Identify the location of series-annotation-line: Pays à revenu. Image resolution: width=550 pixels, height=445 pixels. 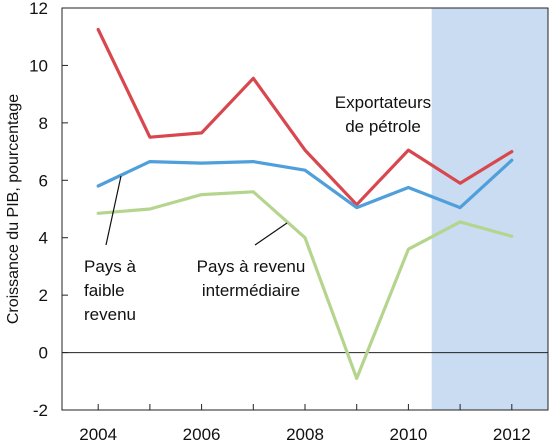
(251, 266).